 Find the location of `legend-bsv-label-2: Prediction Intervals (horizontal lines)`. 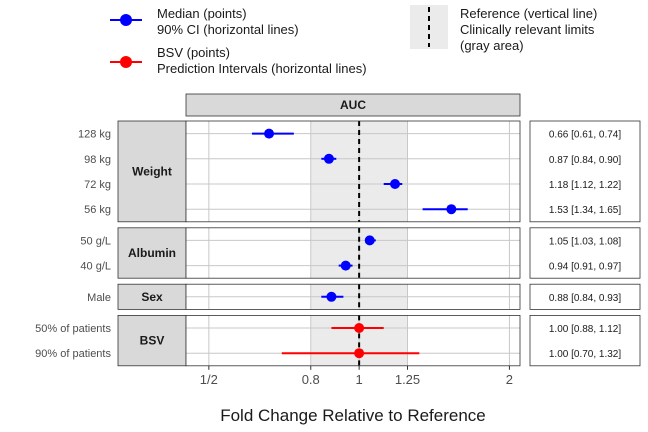

legend-bsv-label-2: Prediction Intervals (horizontal lines) is located at coordinates (262, 68).